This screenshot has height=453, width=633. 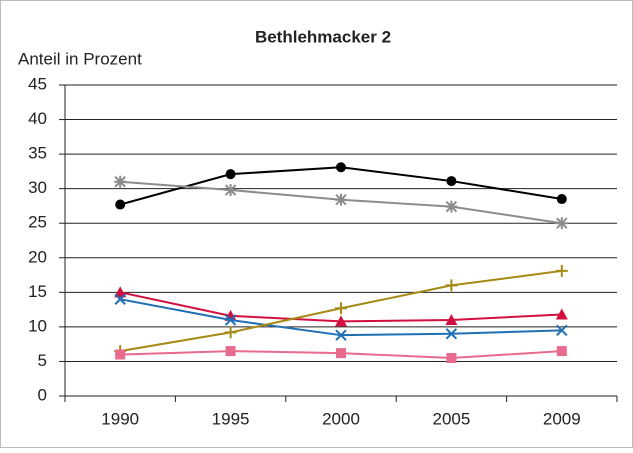 I want to click on x-tick-label: 2000, so click(x=341, y=418).